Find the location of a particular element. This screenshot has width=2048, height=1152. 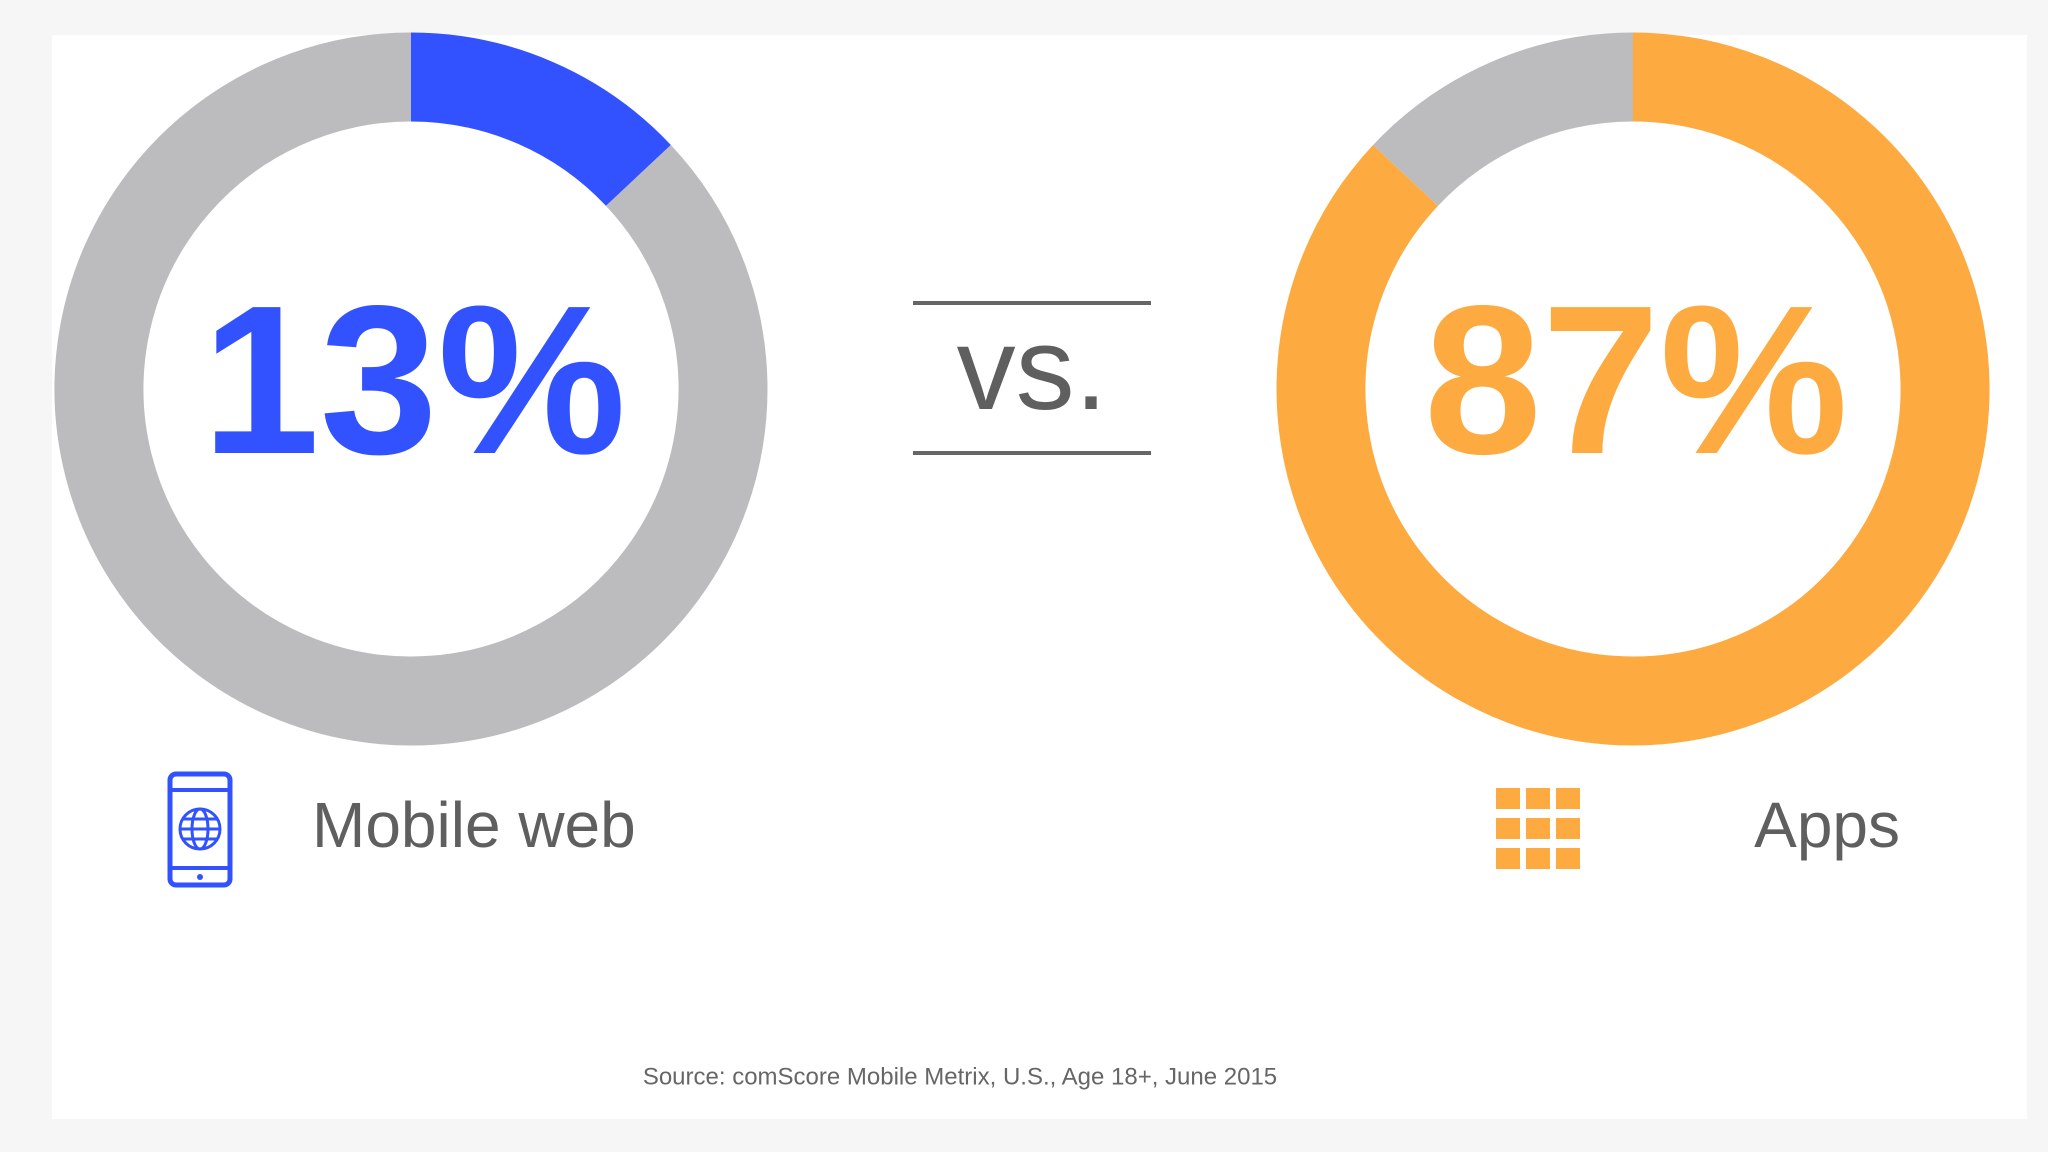

category-label: Apps is located at coordinates (1827, 825).